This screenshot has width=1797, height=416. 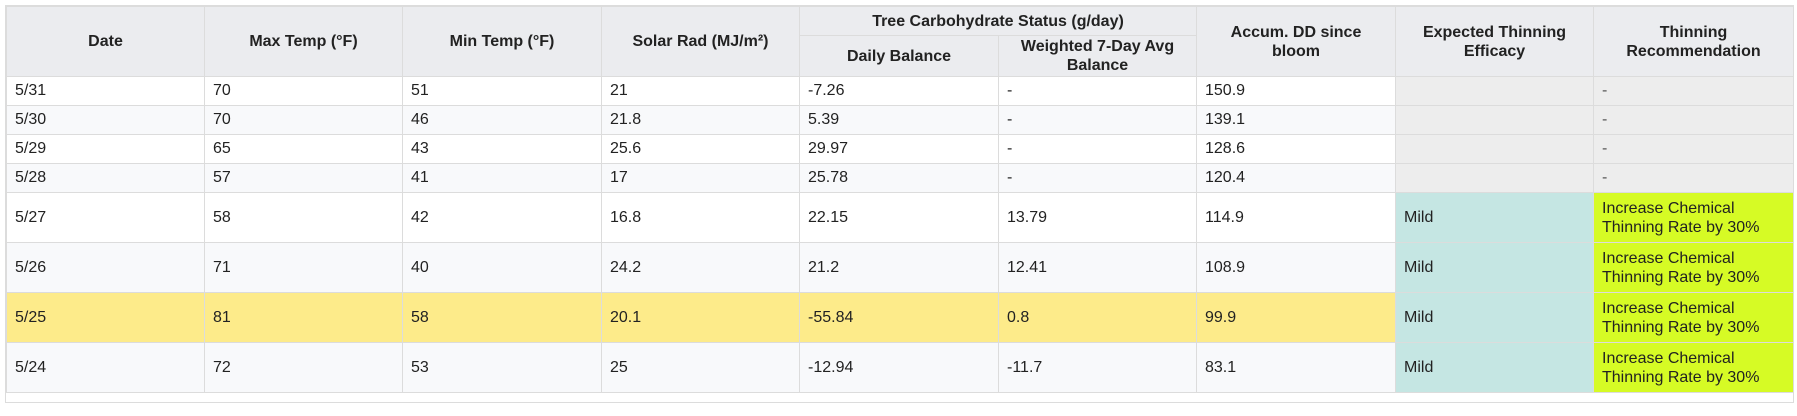 I want to click on cell-solar-rad: 25.6, so click(x=700, y=149).